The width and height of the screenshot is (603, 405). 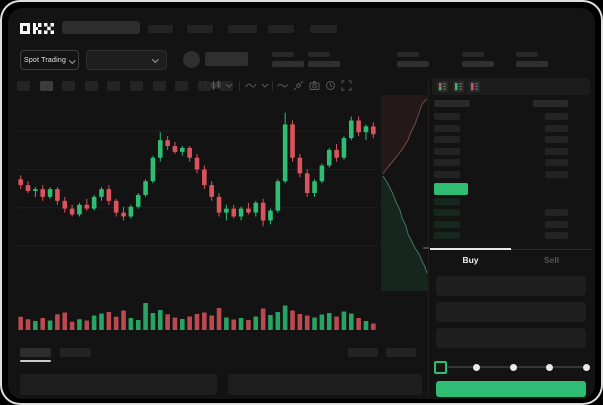 What do you see at coordinates (442, 86) in the screenshot?
I see `book-combined-icon` at bounding box center [442, 86].